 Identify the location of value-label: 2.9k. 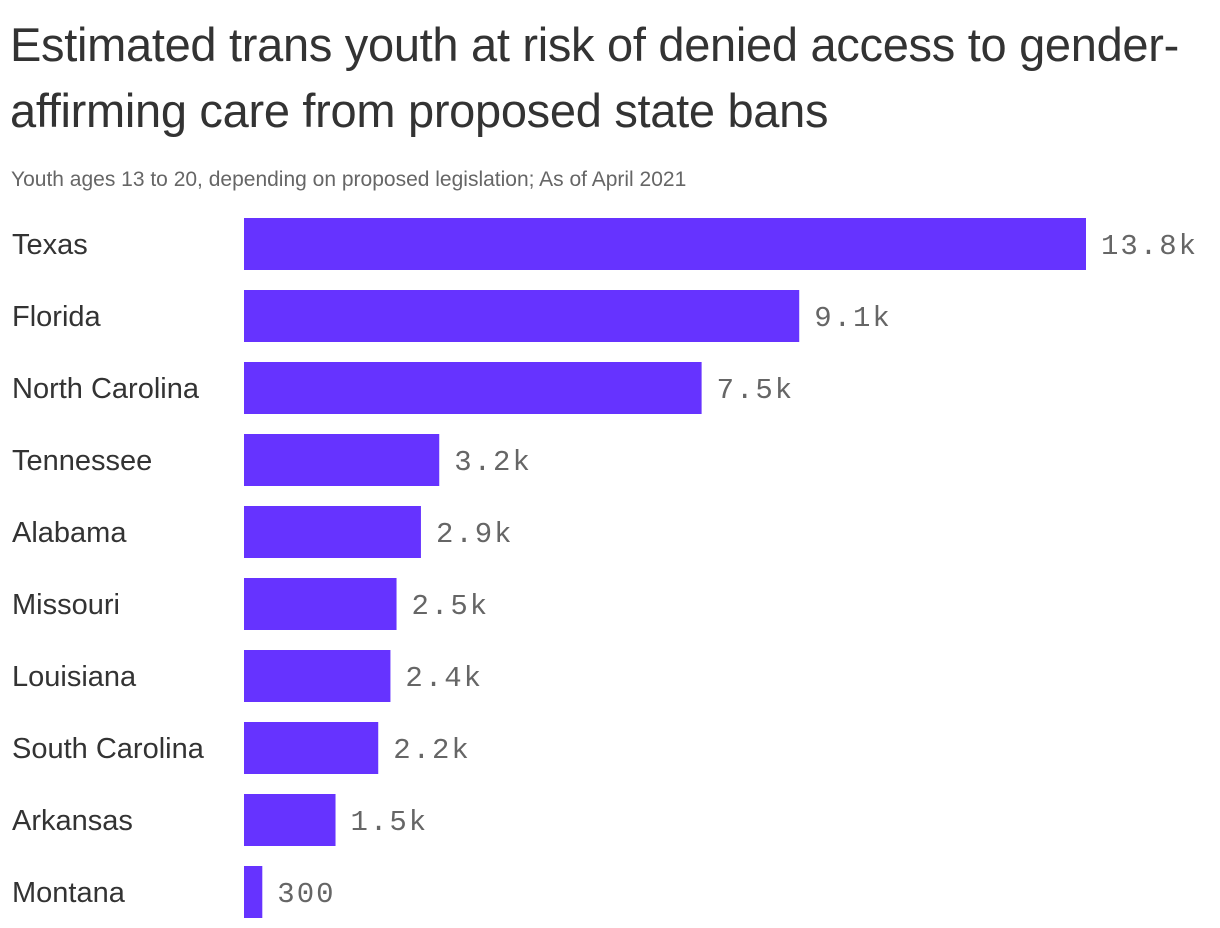
(475, 534).